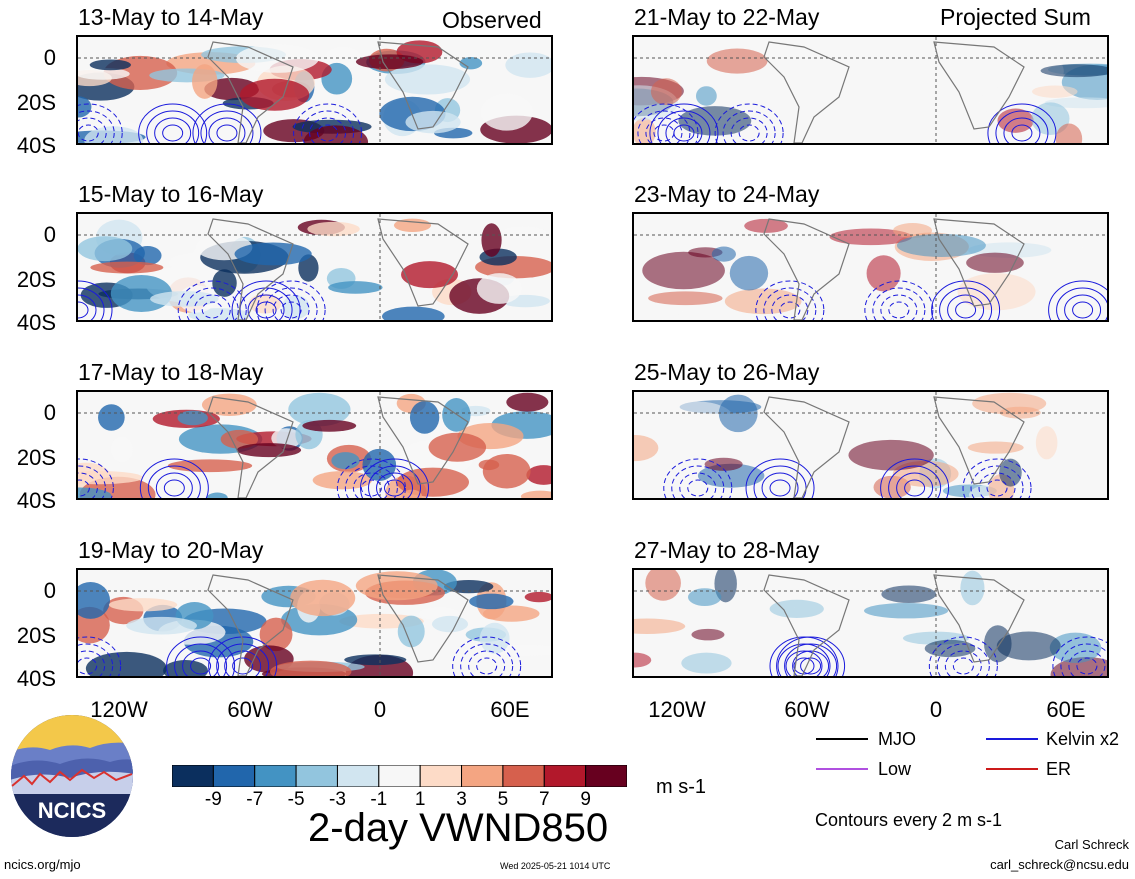 The height and width of the screenshot is (879, 1135). What do you see at coordinates (544, 799) in the screenshot?
I see `colorbar-tick-label: 7` at bounding box center [544, 799].